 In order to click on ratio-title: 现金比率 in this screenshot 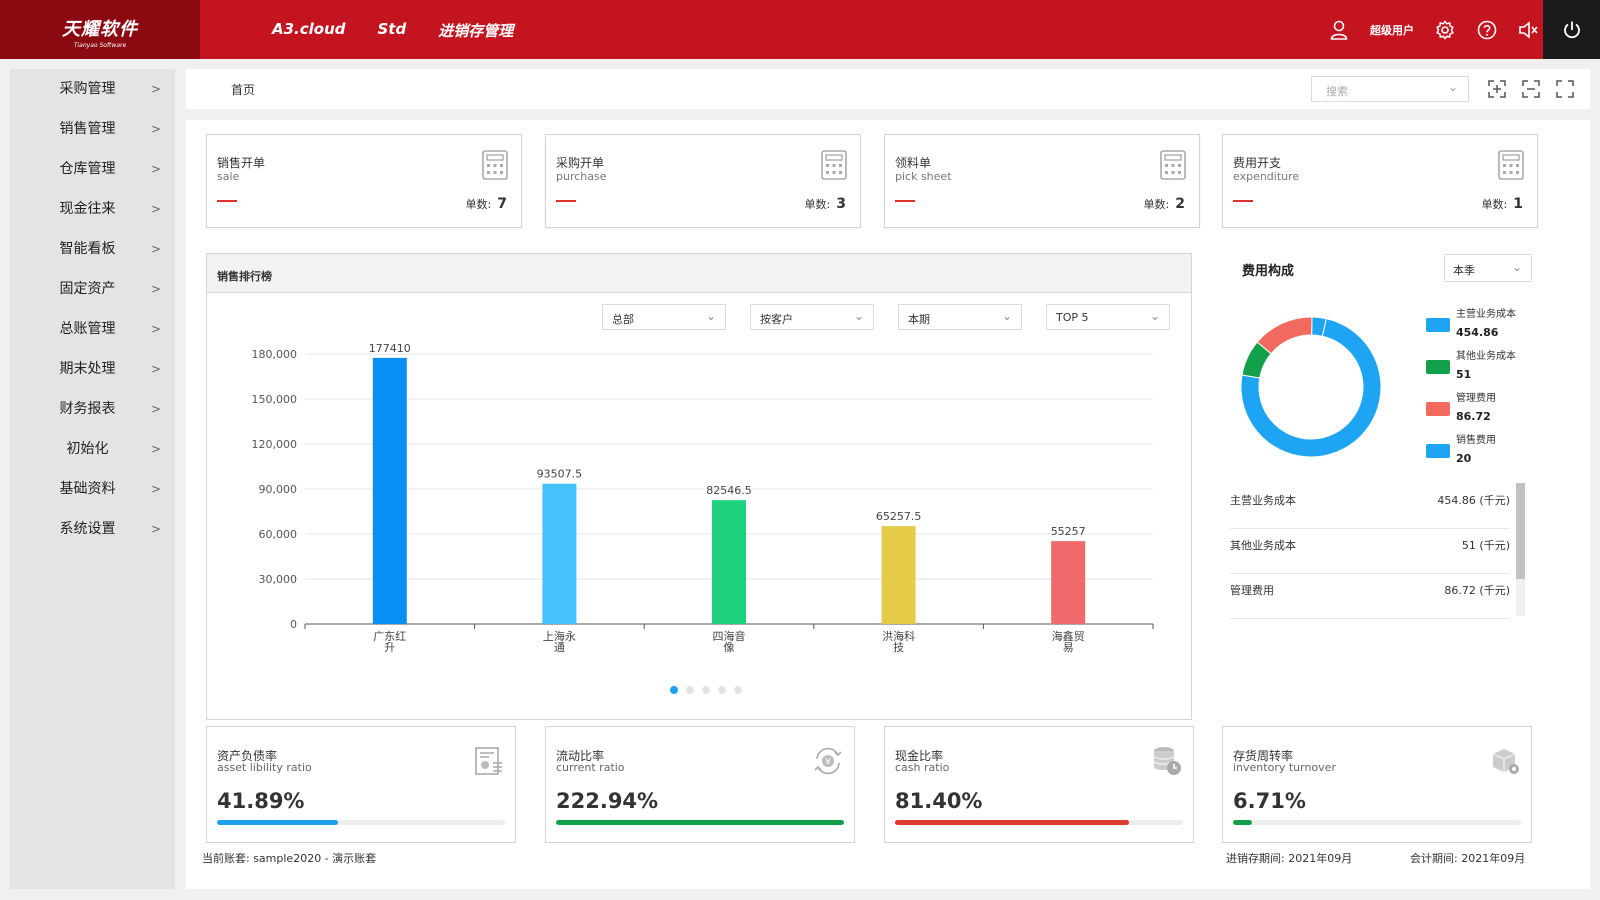, I will do `click(919, 756)`.